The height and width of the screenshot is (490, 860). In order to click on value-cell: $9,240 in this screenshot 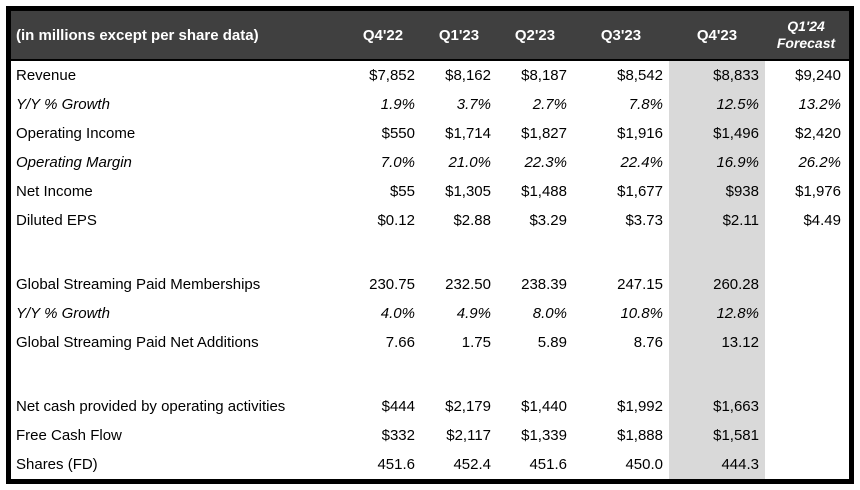, I will do `click(818, 75)`.